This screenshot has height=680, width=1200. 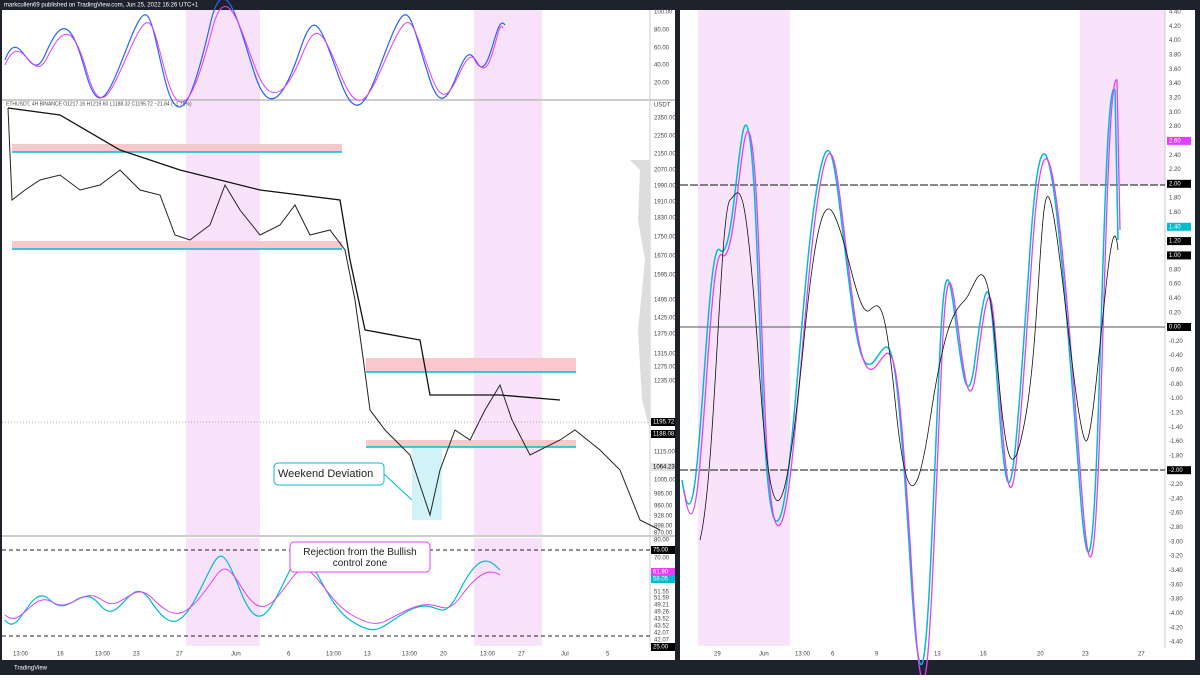 I want to click on price-tag: 1.00, so click(x=1175, y=256).